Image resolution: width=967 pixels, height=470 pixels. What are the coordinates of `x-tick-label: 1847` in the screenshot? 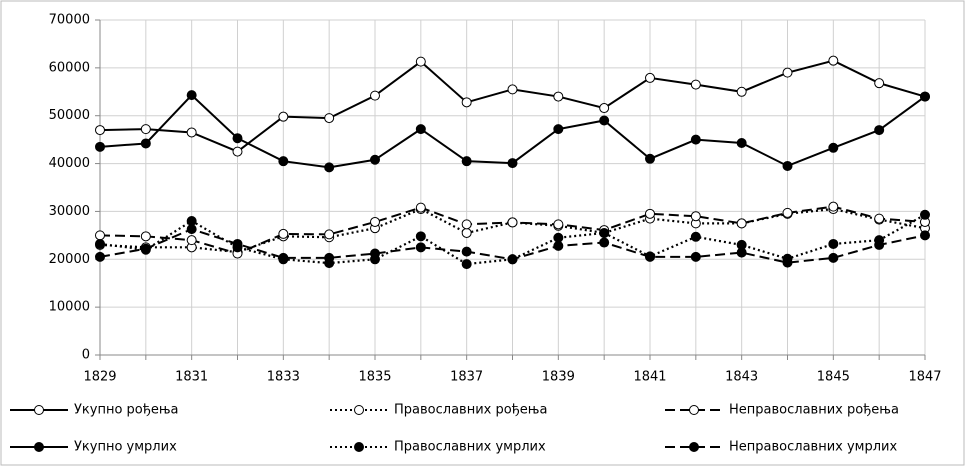 It's located at (924, 377).